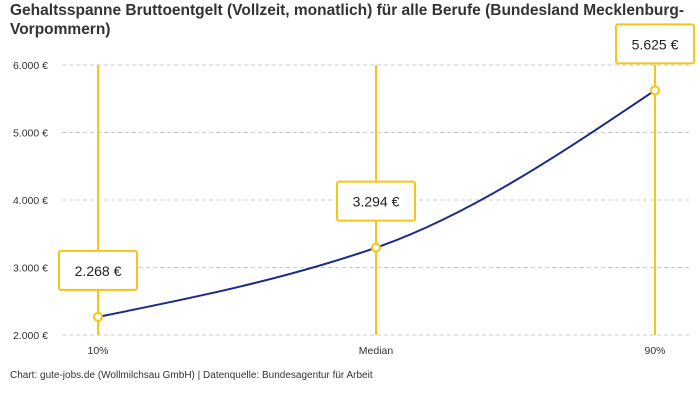 This screenshot has height=400, width=700. I want to click on x-tick-label: 10%, so click(97, 351).